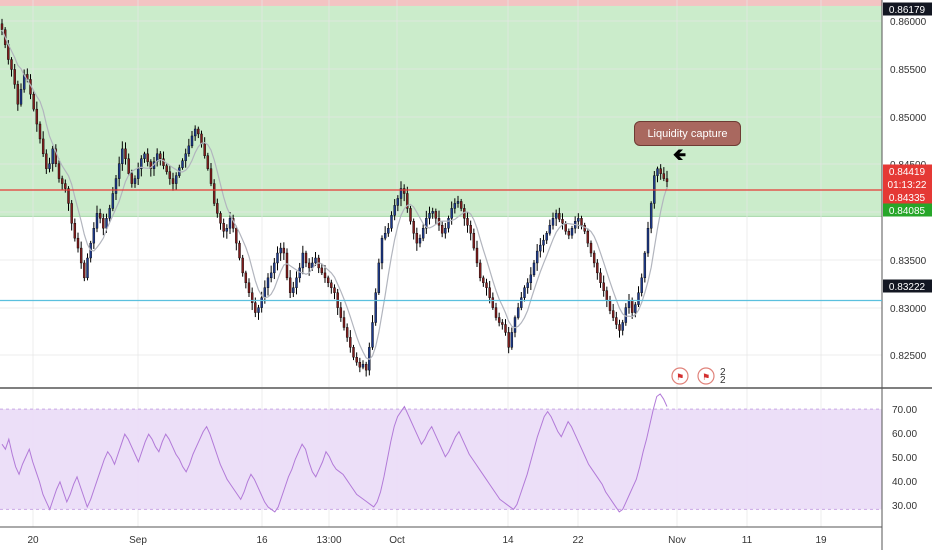 The width and height of the screenshot is (932, 550). Describe the element at coordinates (904, 482) in the screenshot. I see `oscillator-tick-label: 40.00` at that location.